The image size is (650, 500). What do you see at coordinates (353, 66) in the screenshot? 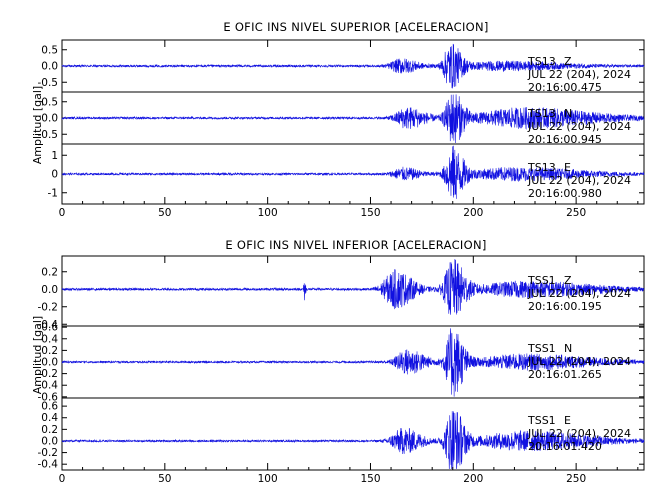
I see `upper-channel-z-trace` at bounding box center [353, 66].